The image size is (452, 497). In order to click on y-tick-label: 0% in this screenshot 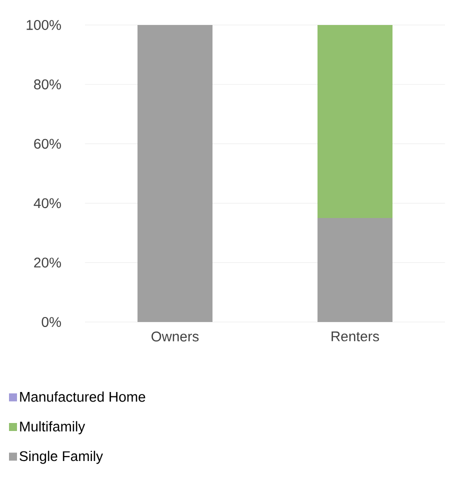, I will do `click(51, 322)`.